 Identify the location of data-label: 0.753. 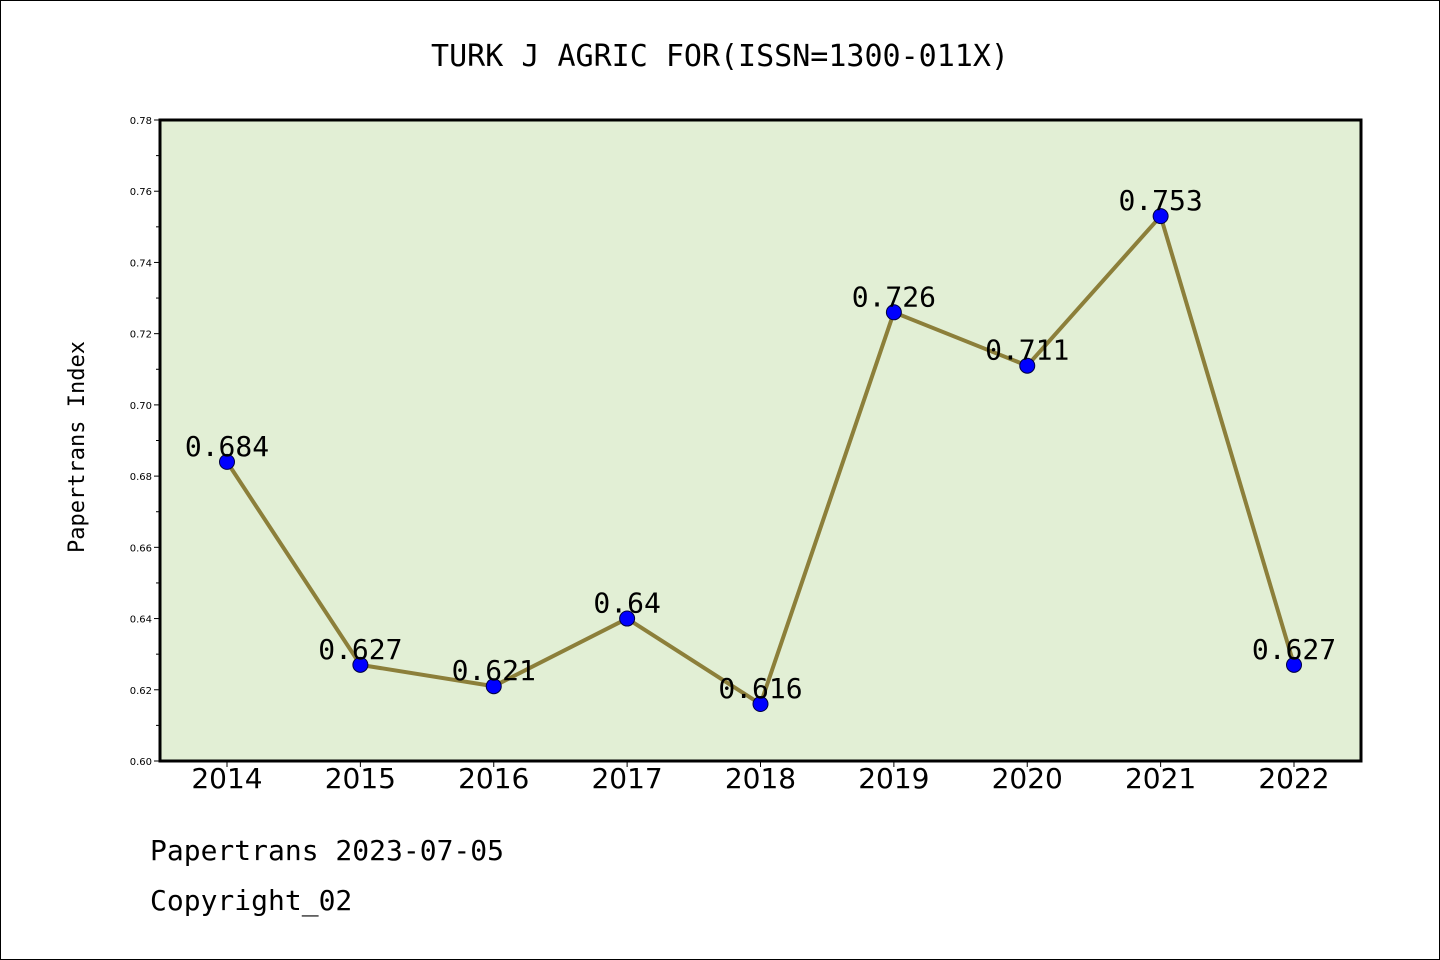
(1160, 200).